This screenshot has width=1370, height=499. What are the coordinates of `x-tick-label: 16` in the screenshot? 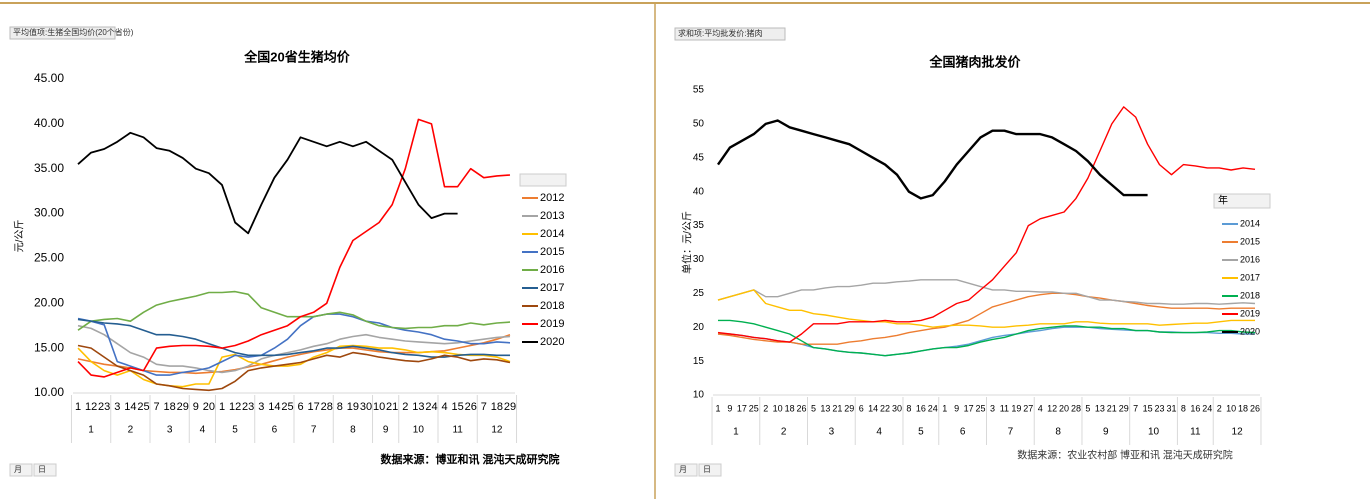 It's located at (1195, 408).